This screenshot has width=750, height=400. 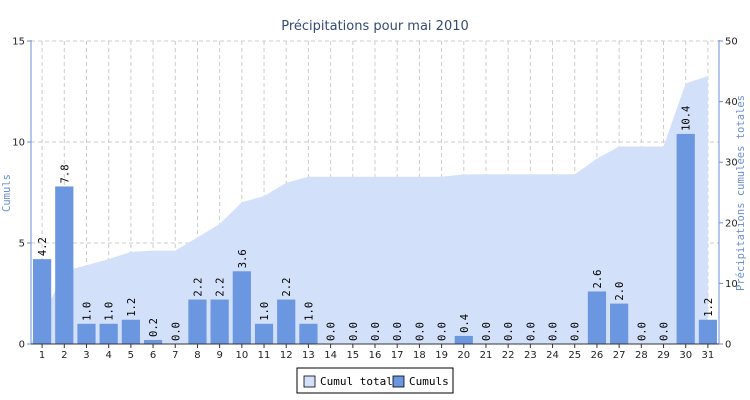 What do you see at coordinates (465, 323) in the screenshot?
I see `data-label: 0.4` at bounding box center [465, 323].